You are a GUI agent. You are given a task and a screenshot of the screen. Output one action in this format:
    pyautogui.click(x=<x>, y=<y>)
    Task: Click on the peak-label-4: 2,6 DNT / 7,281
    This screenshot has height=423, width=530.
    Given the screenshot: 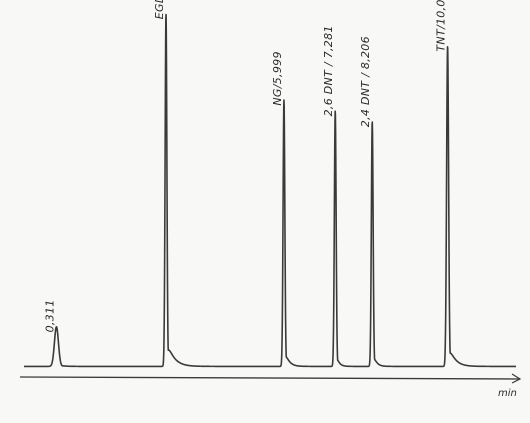 What is the action you would take?
    pyautogui.click(x=328, y=70)
    